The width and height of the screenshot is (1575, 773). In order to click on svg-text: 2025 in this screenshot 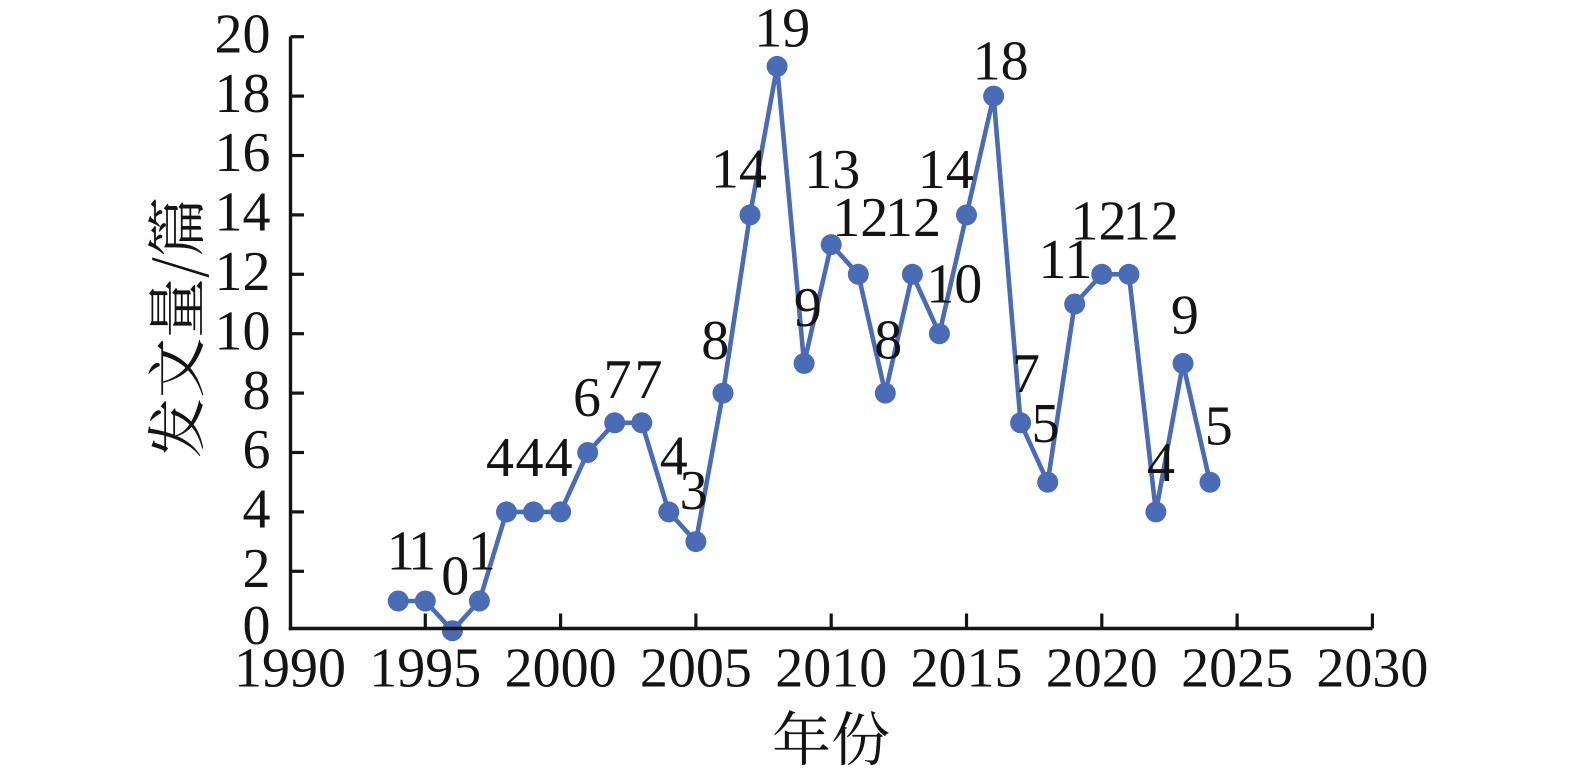, I will do `click(1237, 669)`.